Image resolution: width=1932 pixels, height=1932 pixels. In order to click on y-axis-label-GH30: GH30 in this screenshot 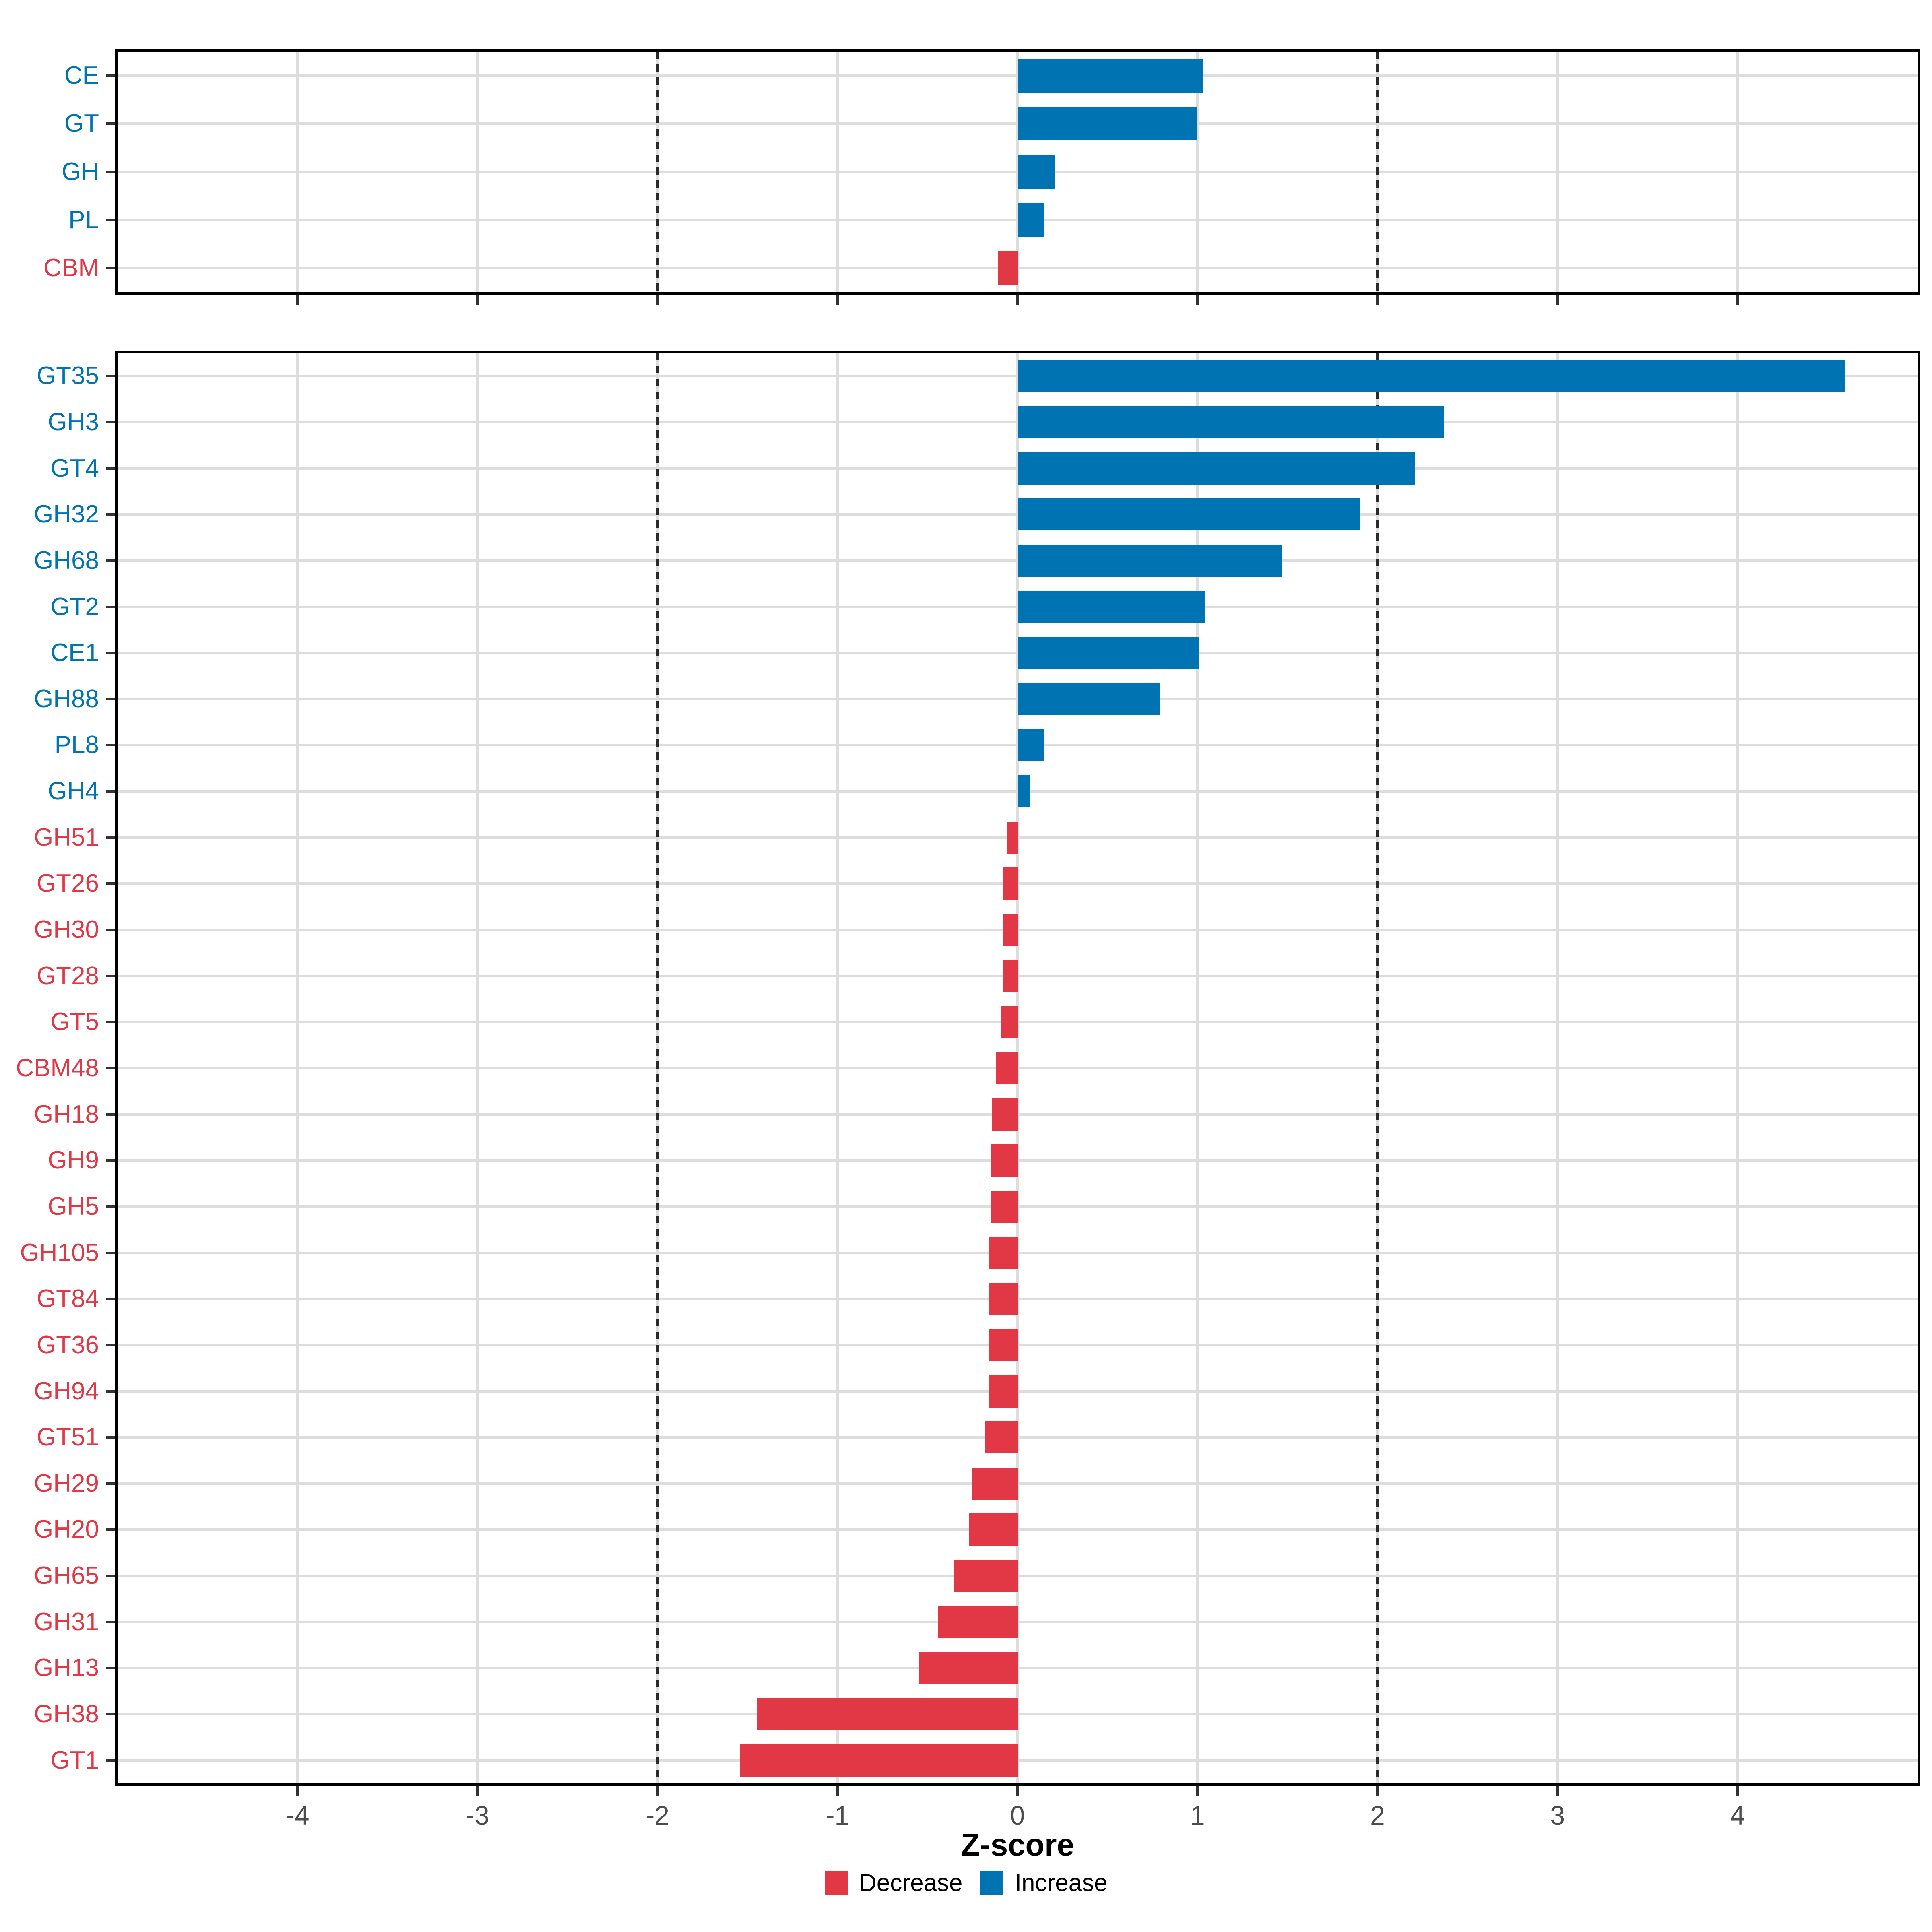, I will do `click(66, 929)`.